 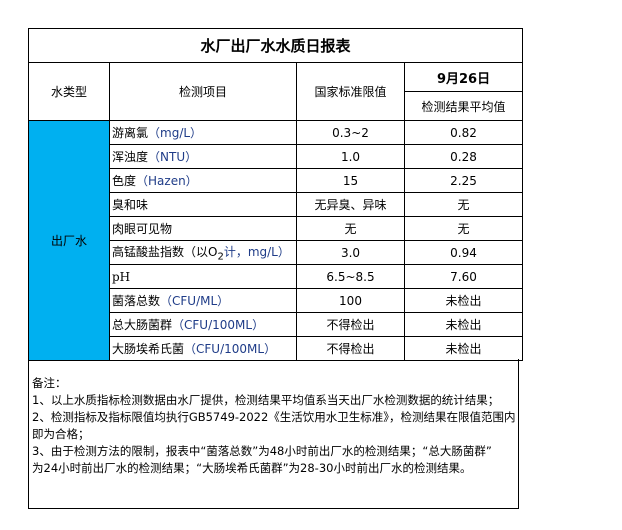 What do you see at coordinates (130, 205) in the screenshot?
I see `item-label: 臭和味` at bounding box center [130, 205].